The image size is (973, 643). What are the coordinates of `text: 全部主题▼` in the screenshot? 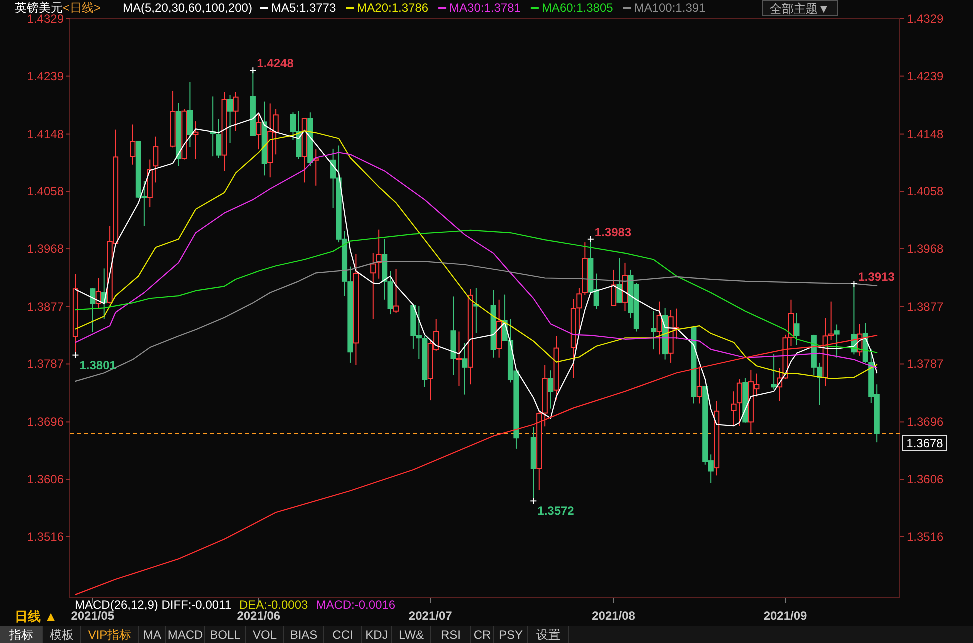 It's located at (800, 9).